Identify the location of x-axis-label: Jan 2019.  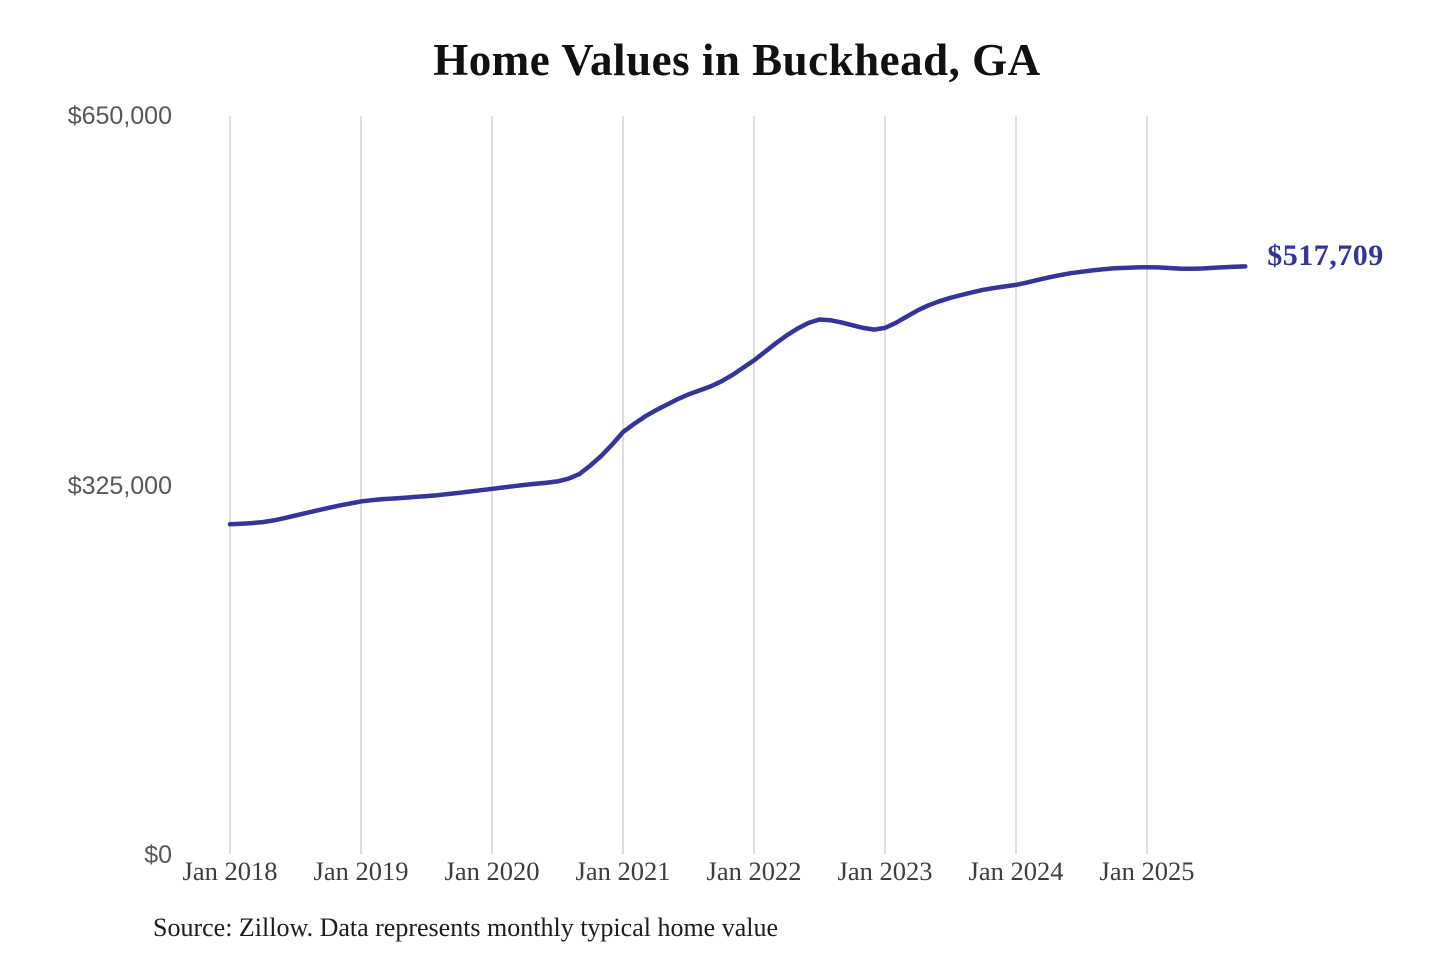
(361, 871).